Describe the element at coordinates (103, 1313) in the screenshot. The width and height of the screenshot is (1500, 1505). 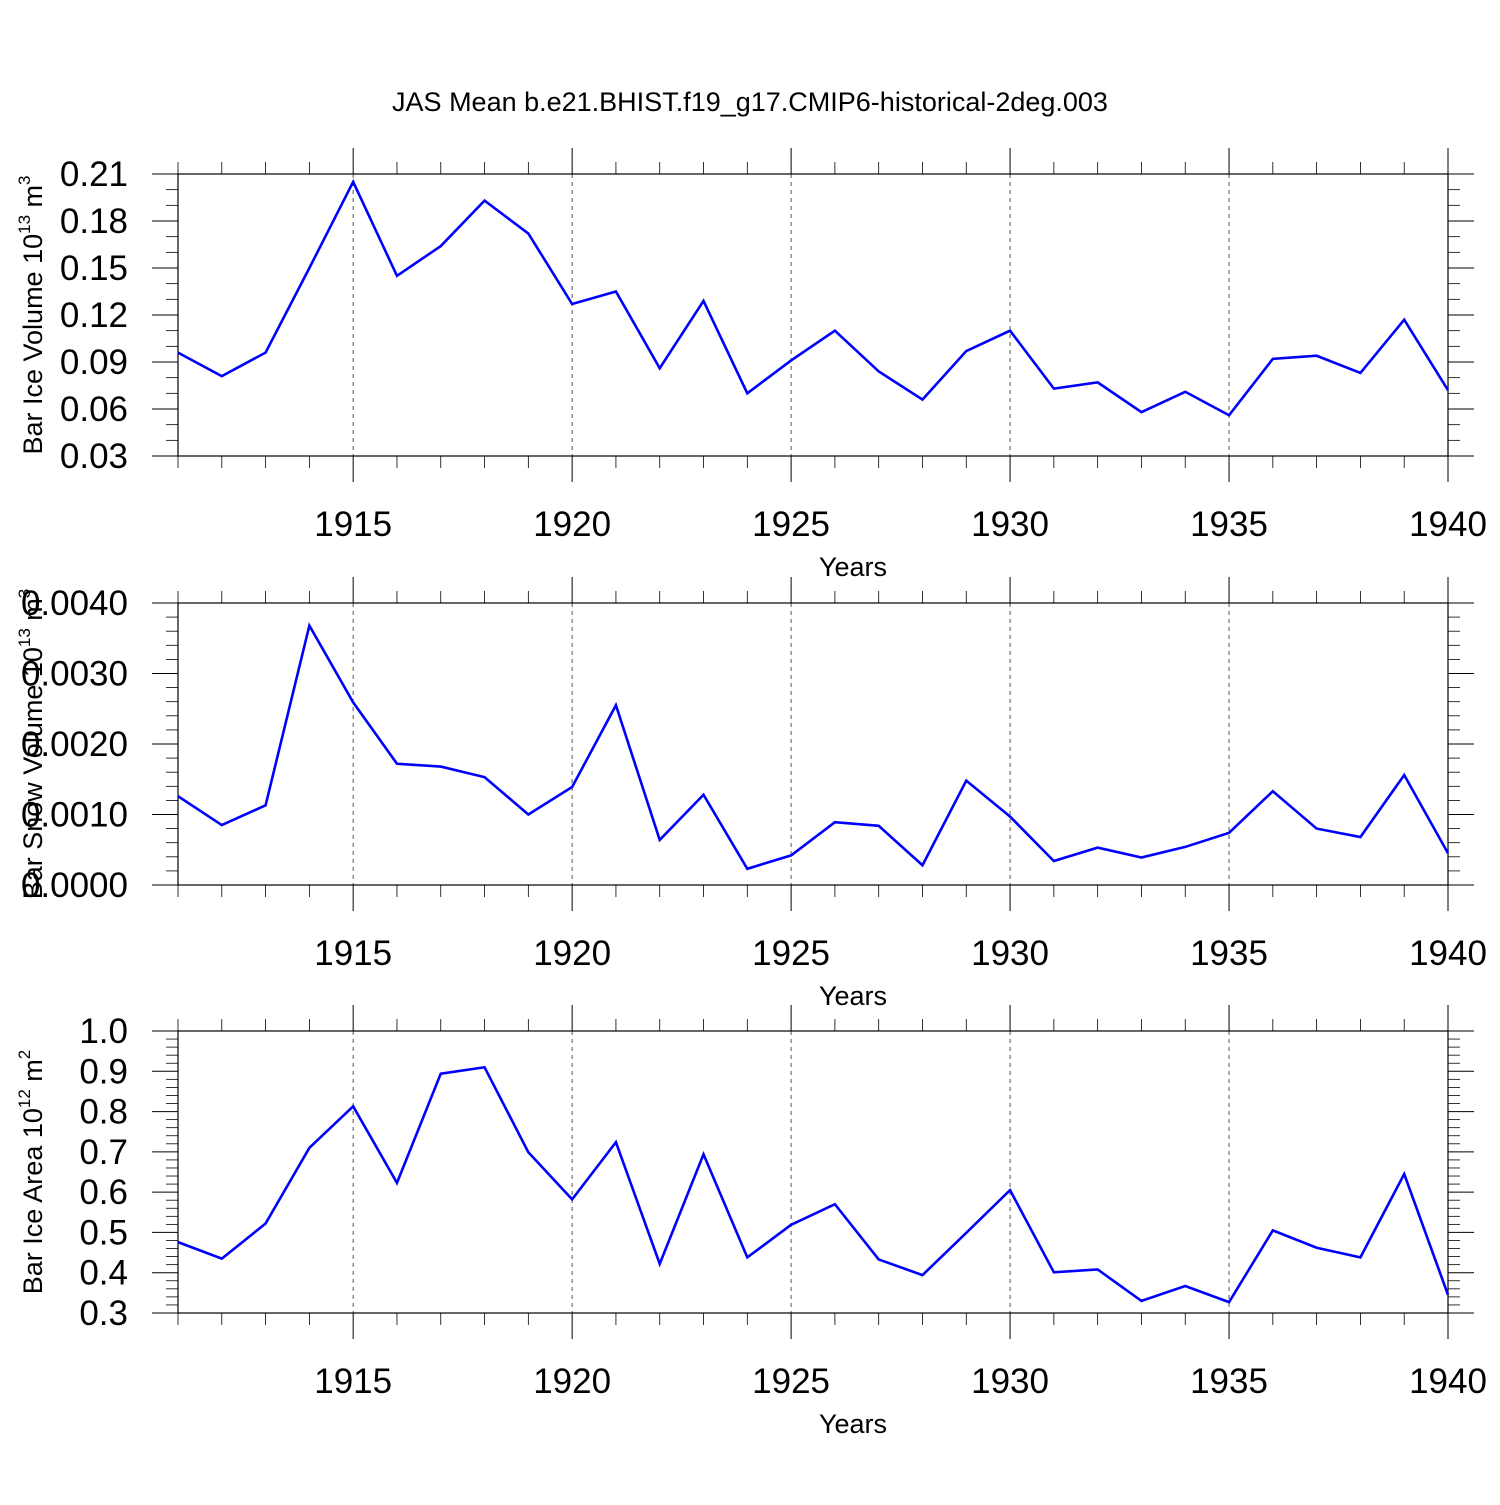
I see `y-tick-label: 0.3` at that location.